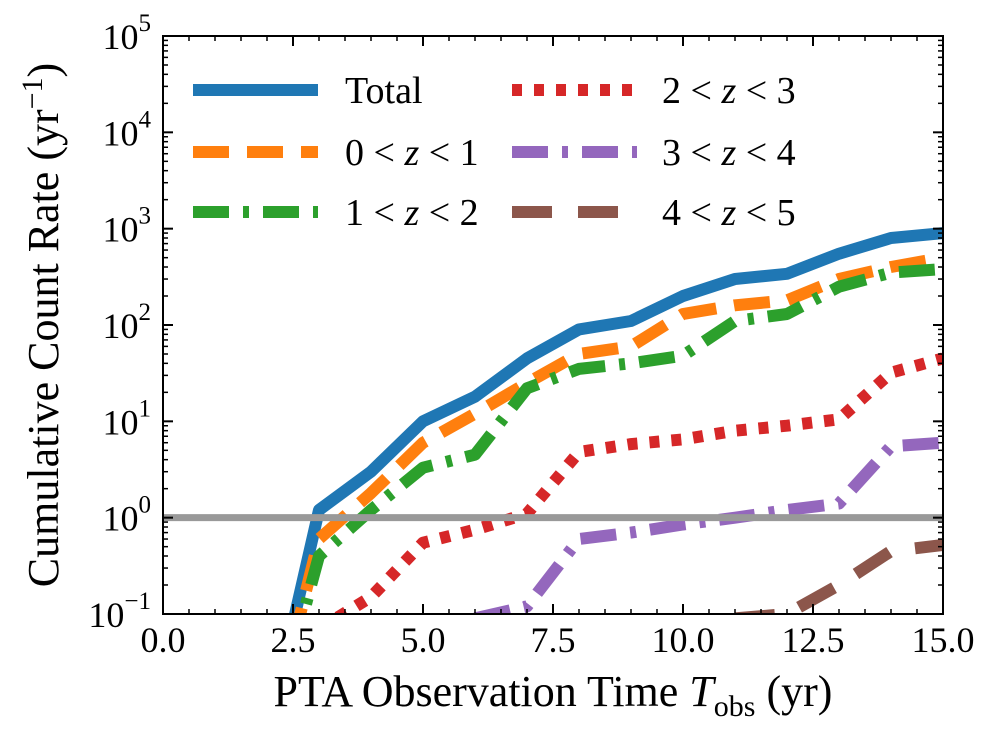  What do you see at coordinates (163, 640) in the screenshot?
I see `x-tick-label: 0.0` at bounding box center [163, 640].